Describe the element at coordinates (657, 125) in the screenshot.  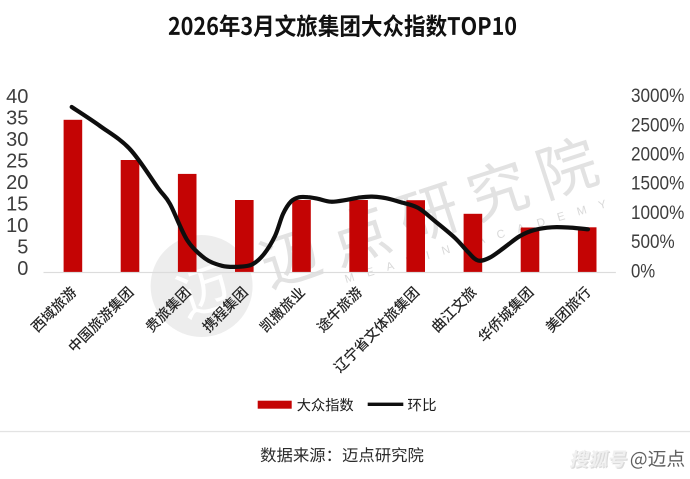
I see `svg-text: 2500%` at that location.